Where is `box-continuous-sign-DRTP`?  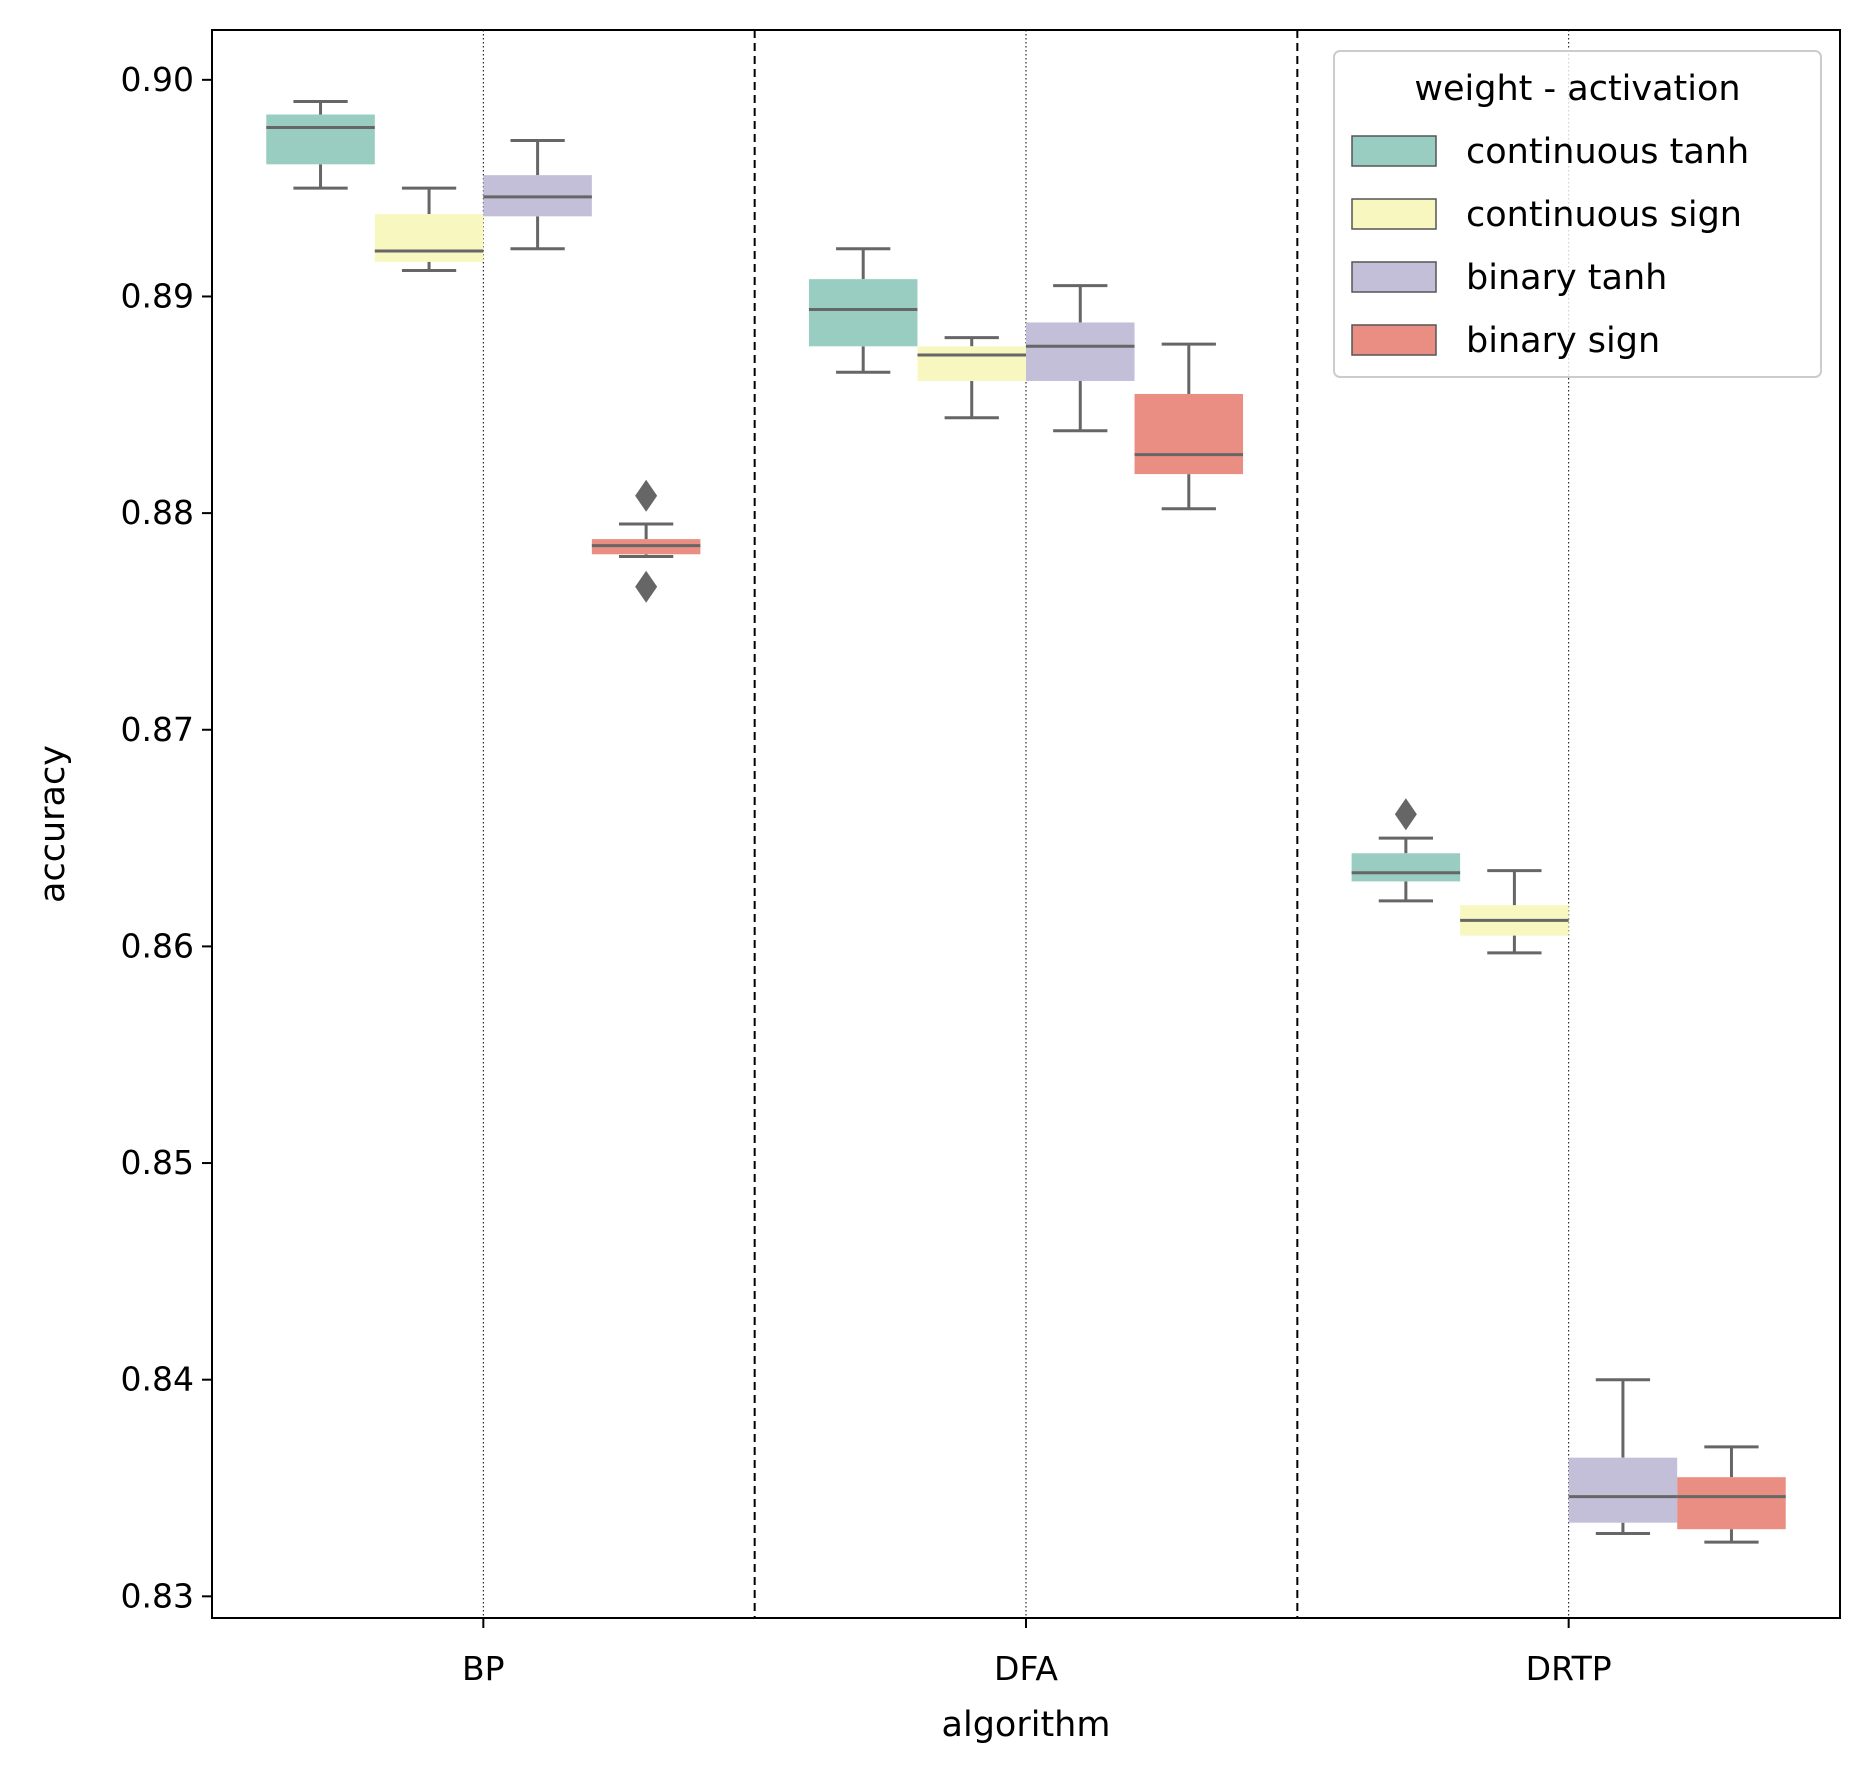
box-continuous-sign-DRTP is located at coordinates (1514, 912).